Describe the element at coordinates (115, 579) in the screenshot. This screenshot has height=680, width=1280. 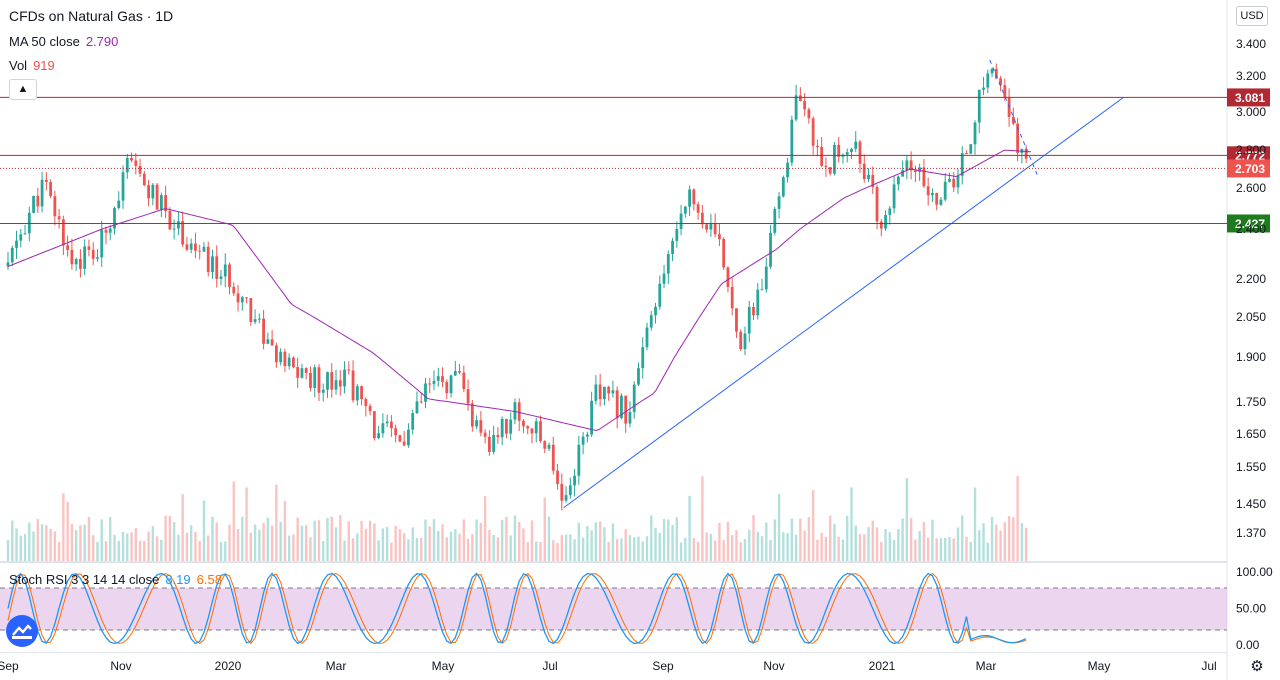
I see `stoch-legend: Stoch RSI 3 3 14 14 close 8.19 6.58` at that location.